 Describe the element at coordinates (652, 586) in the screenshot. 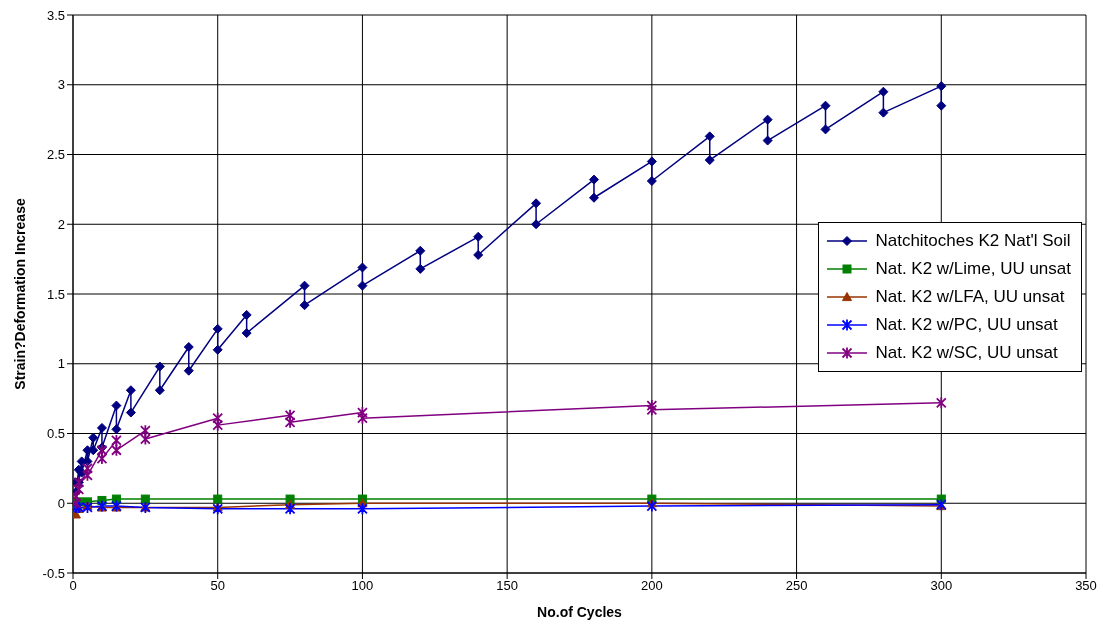

I see `x-tick-label: 200` at that location.